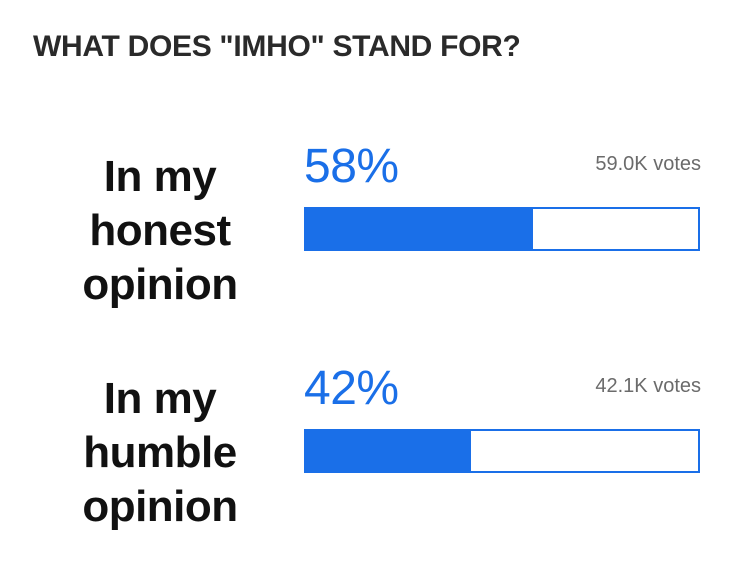  What do you see at coordinates (648, 164) in the screenshot?
I see `option-vote-count: 59.0K votes` at bounding box center [648, 164].